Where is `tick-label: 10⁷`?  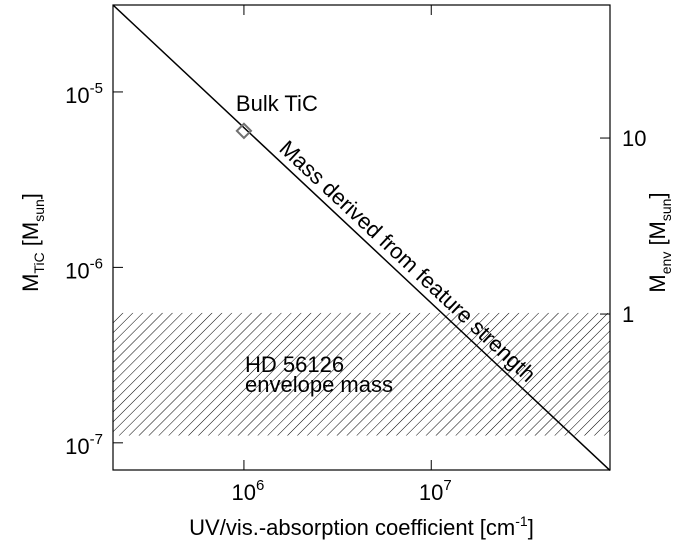
tick-label: 10⁷ is located at coordinates (435, 491).